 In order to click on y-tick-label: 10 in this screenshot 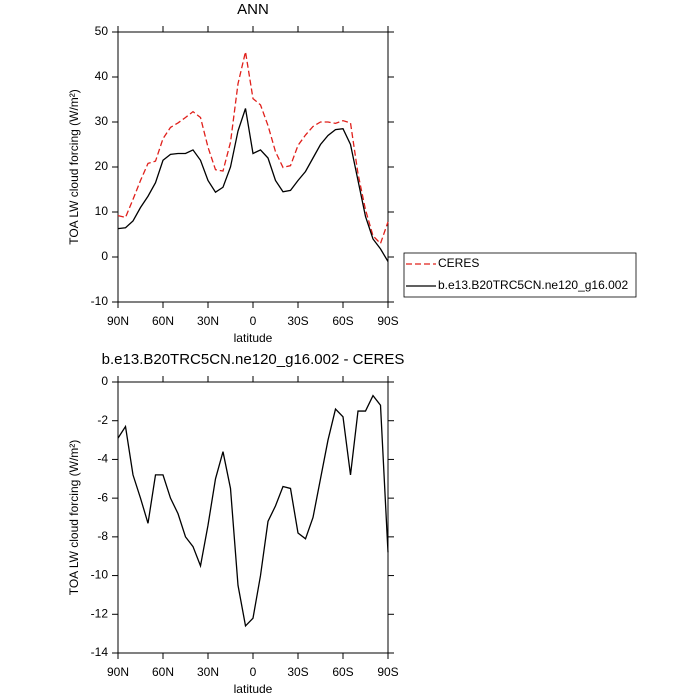, I will do `click(102, 211)`.